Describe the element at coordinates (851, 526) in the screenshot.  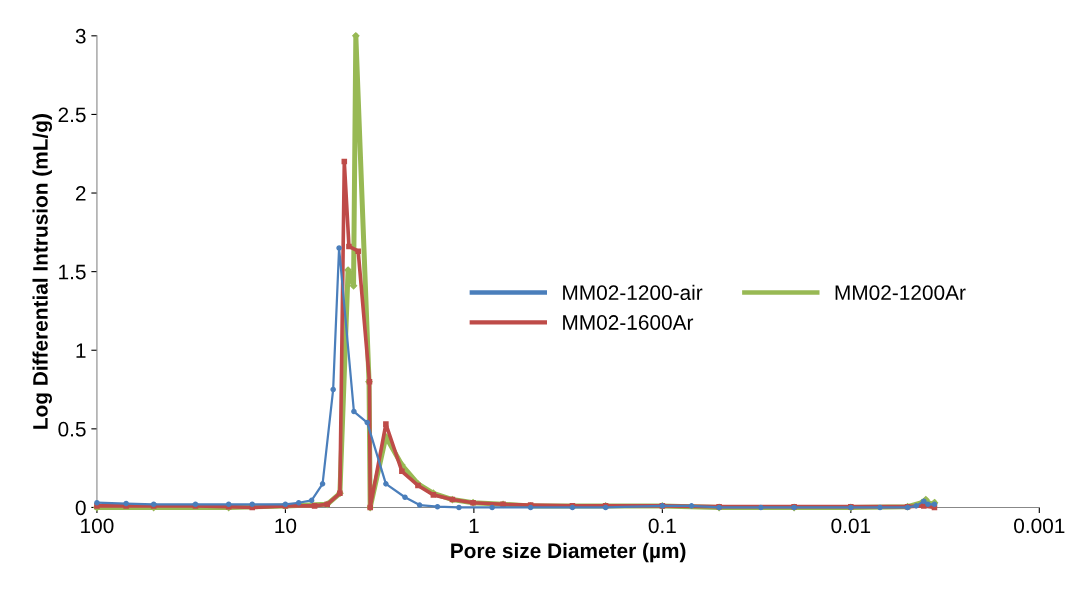
I see `x-tick-label: 0.01` at that location.